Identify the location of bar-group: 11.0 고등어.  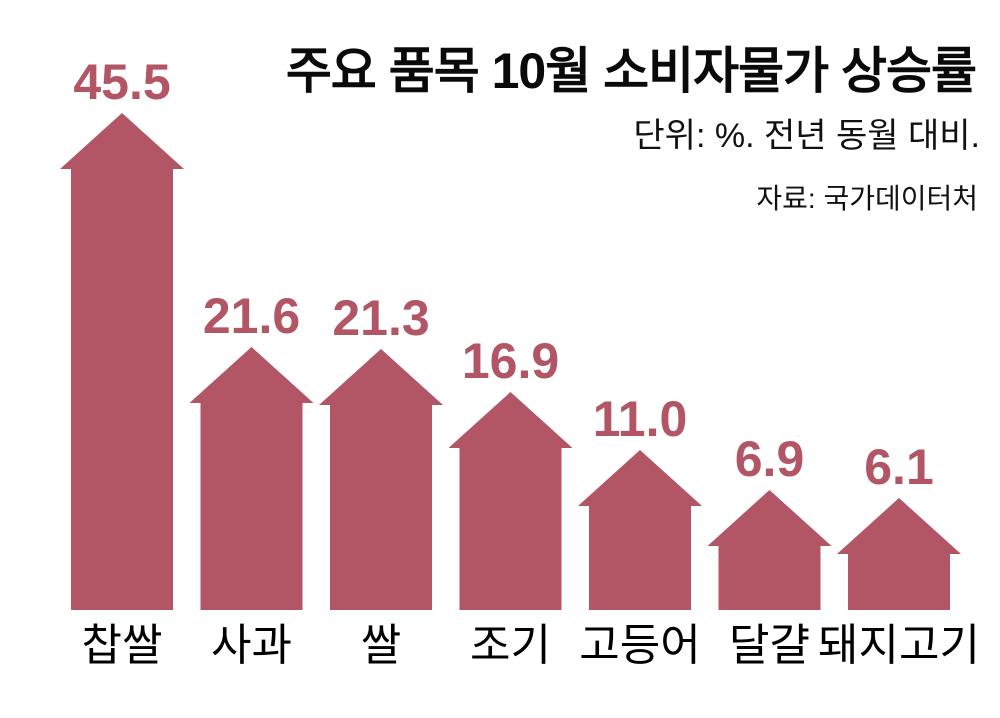
(640, 531).